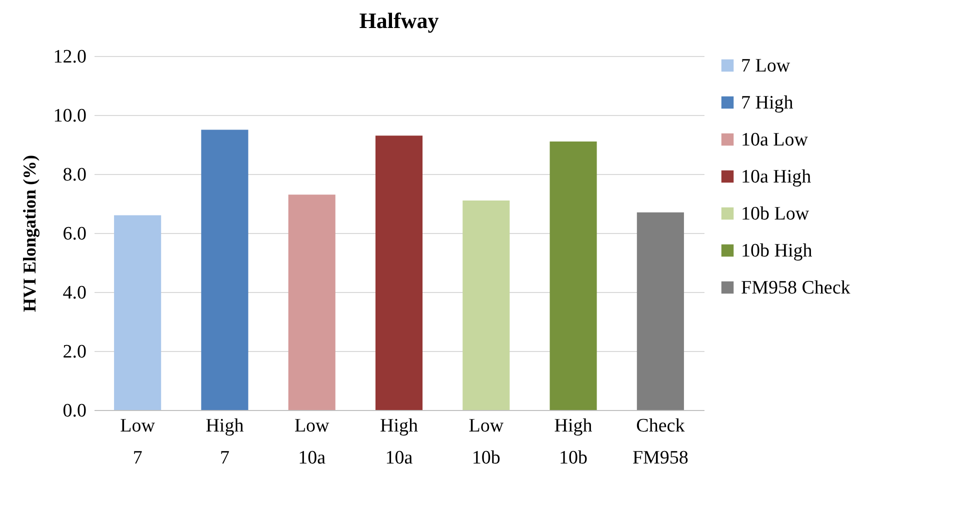  I want to click on legend-label: 10b Low, so click(775, 214).